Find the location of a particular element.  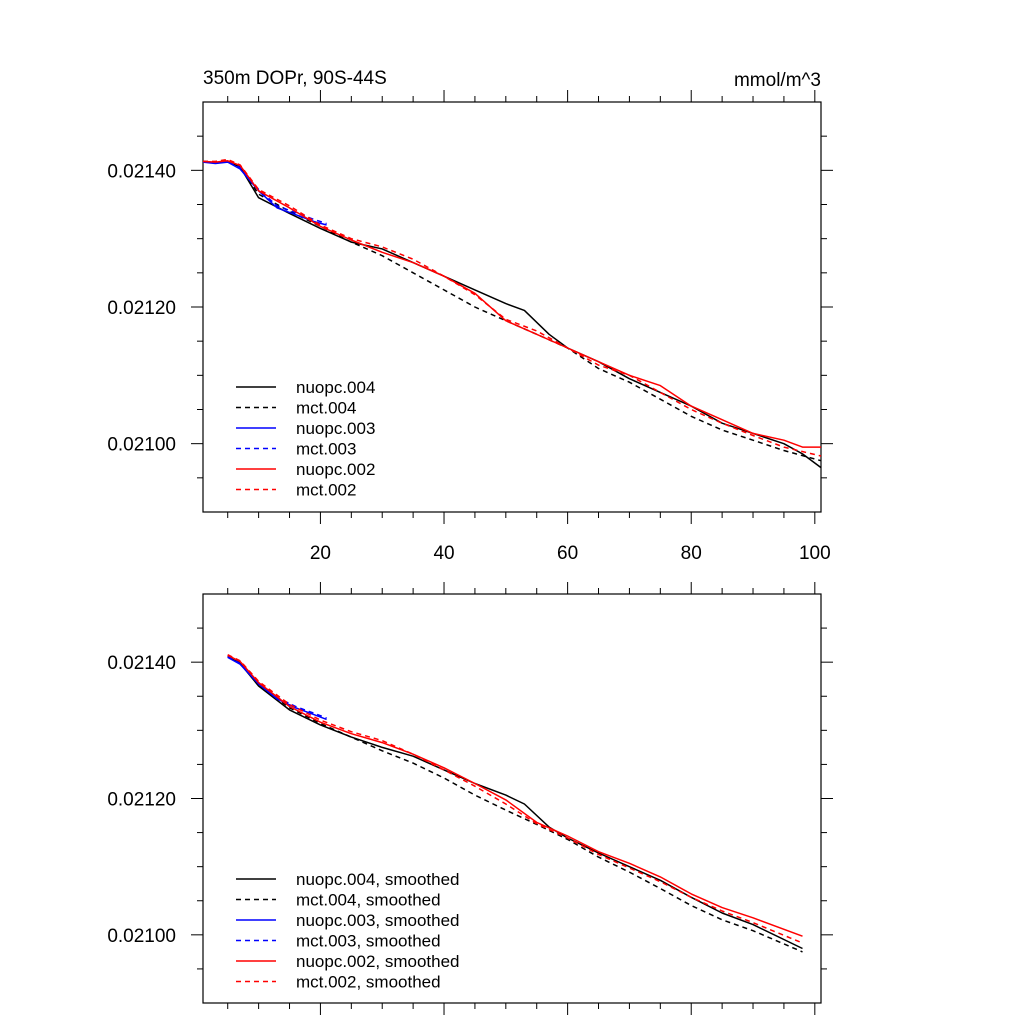

legend-entry: nuopc.004, smoothed is located at coordinates (378, 879).